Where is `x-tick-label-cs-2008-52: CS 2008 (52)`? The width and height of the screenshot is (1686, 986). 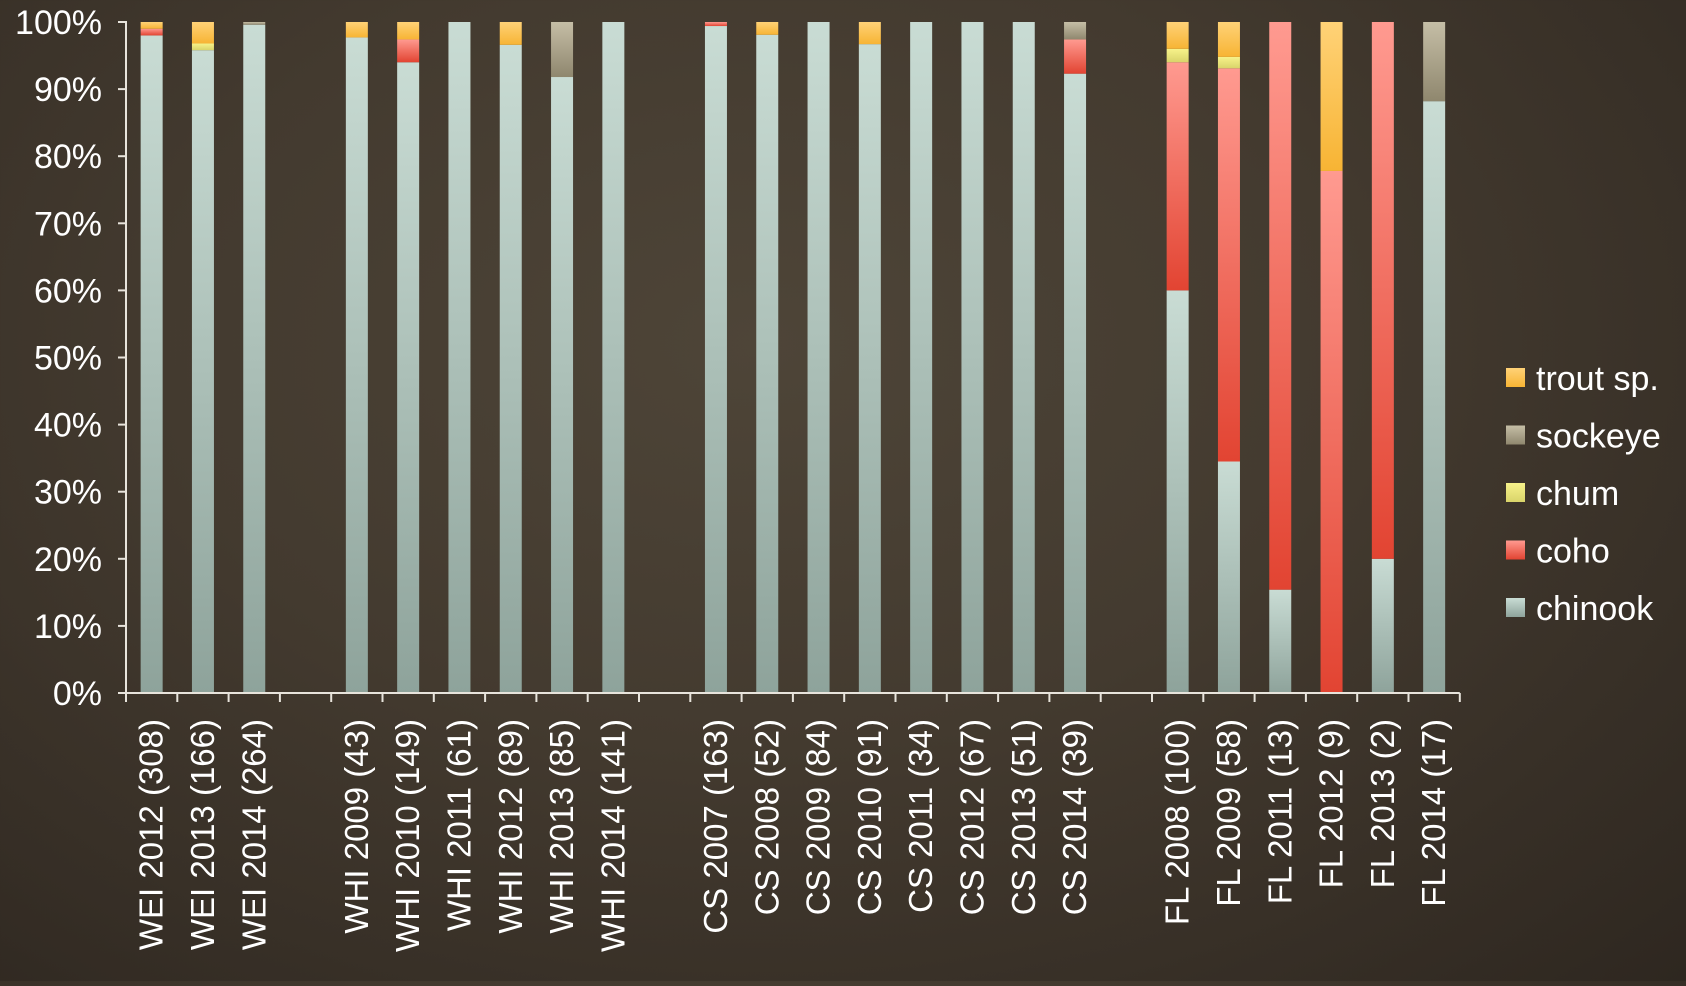
x-tick-label-cs-2008-52: CS 2008 (52) is located at coordinates (766, 817).